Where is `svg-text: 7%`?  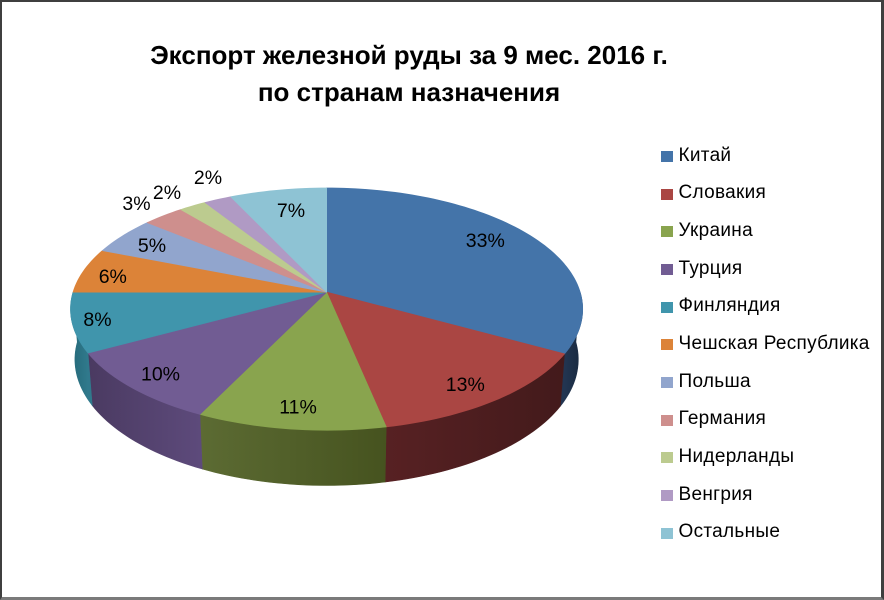 svg-text: 7% is located at coordinates (291, 211).